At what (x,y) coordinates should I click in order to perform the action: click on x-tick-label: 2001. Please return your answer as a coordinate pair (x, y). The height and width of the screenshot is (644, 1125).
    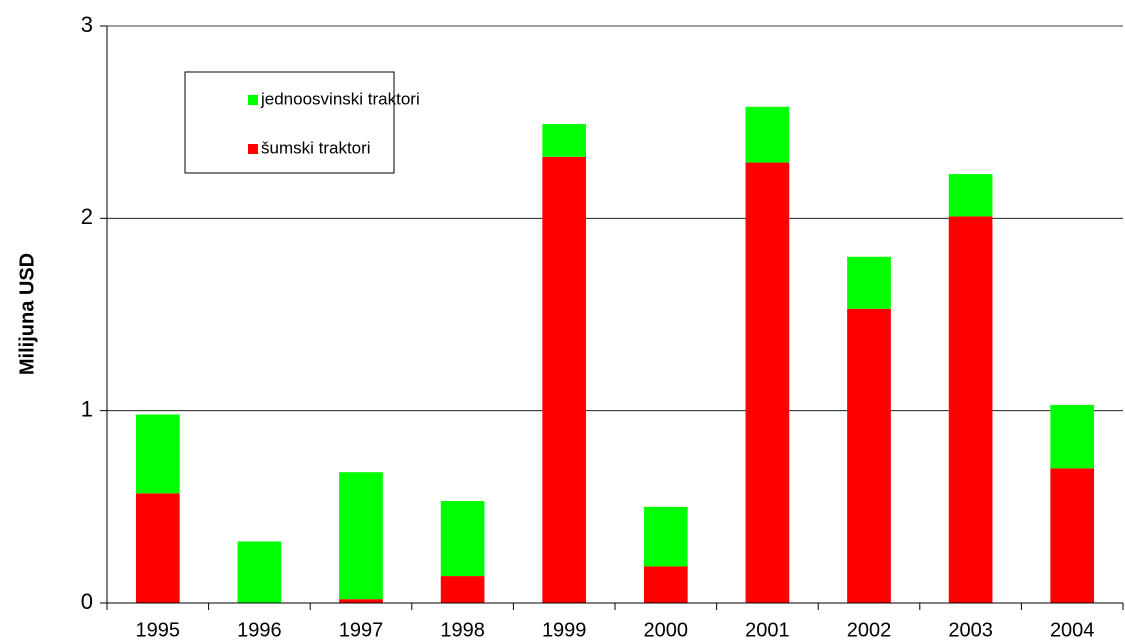
    Looking at the image, I should click on (767, 630).